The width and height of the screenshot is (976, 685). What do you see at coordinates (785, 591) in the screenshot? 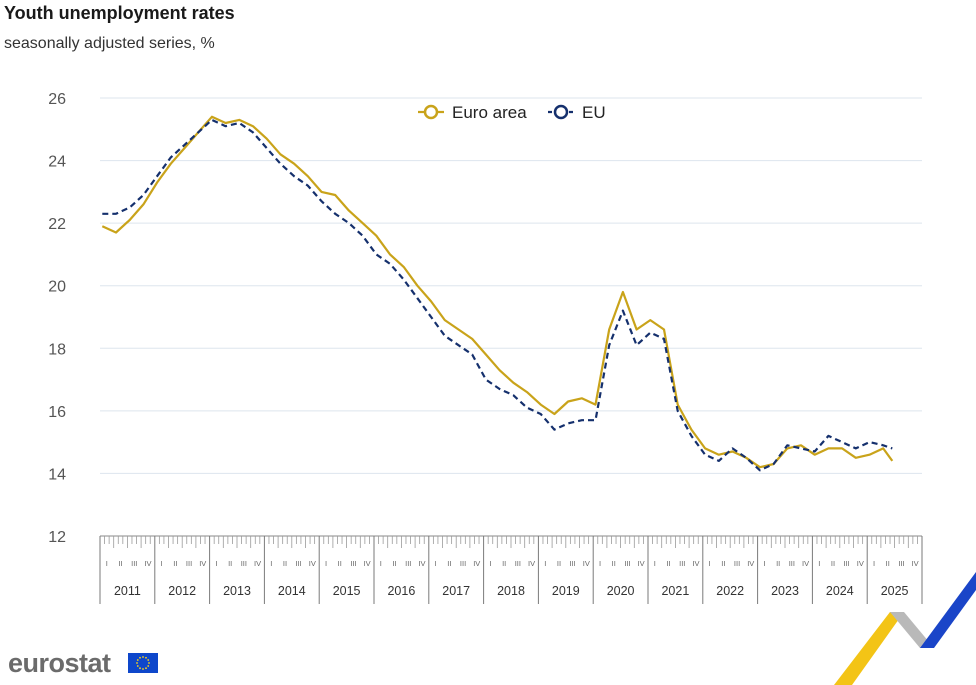
I see `x-tick-year: 2023` at bounding box center [785, 591].